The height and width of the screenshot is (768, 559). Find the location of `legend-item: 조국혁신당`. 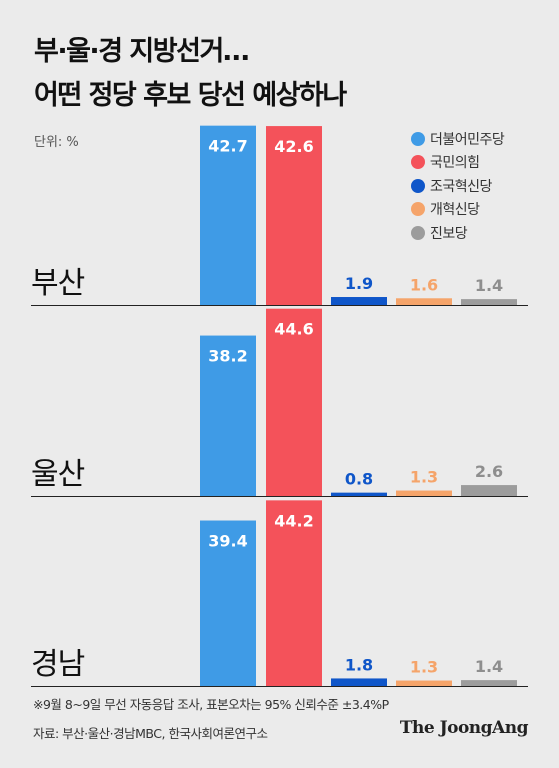

legend-item: 조국혁신당 is located at coordinates (457, 186).